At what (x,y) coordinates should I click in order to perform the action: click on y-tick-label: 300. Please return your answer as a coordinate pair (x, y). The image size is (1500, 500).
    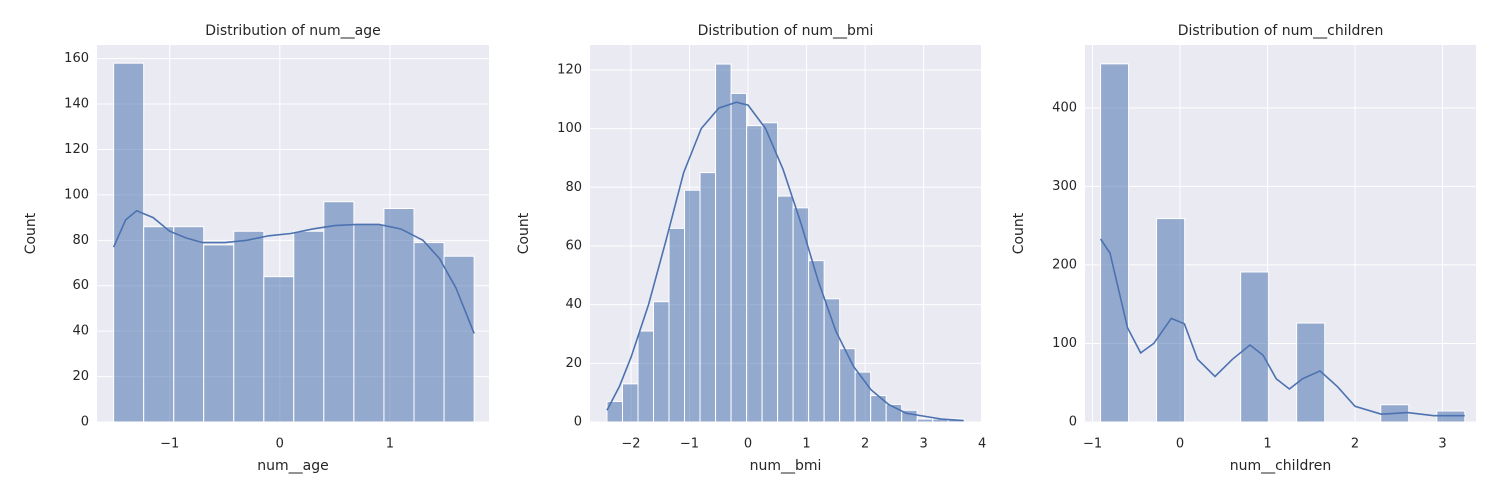
    Looking at the image, I should click on (1064, 186).